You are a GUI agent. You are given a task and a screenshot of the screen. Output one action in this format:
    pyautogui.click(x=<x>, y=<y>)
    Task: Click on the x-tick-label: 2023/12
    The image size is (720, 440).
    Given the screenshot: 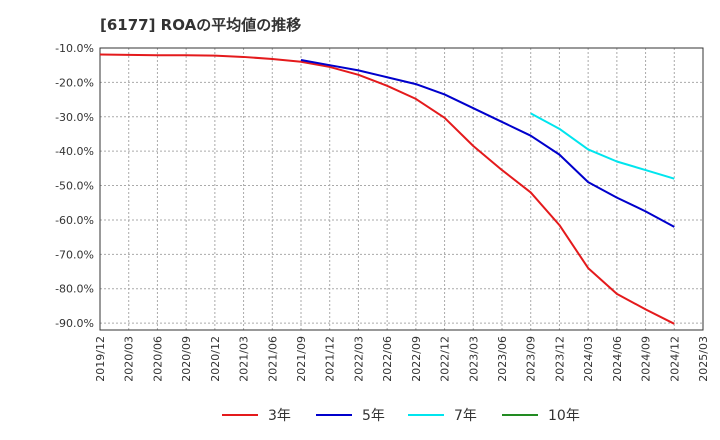 What is the action you would take?
    pyautogui.click(x=559, y=359)
    